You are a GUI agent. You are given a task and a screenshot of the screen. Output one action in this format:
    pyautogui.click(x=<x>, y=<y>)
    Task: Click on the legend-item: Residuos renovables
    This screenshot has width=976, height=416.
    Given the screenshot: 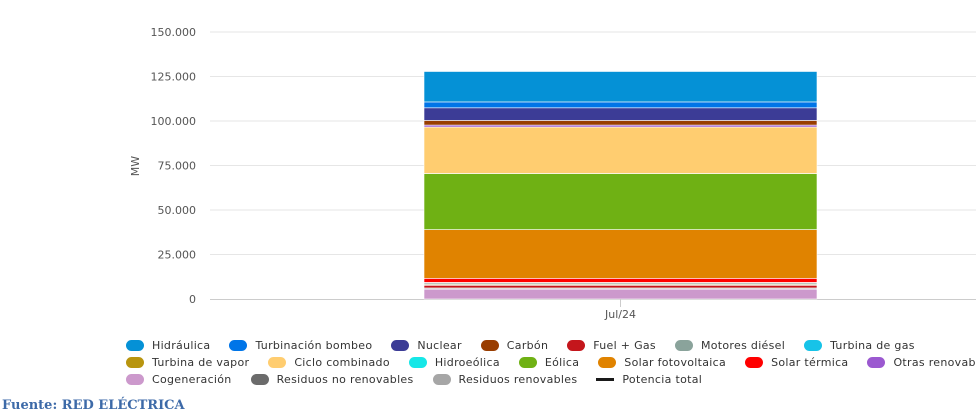 What is the action you would take?
    pyautogui.click(x=505, y=379)
    